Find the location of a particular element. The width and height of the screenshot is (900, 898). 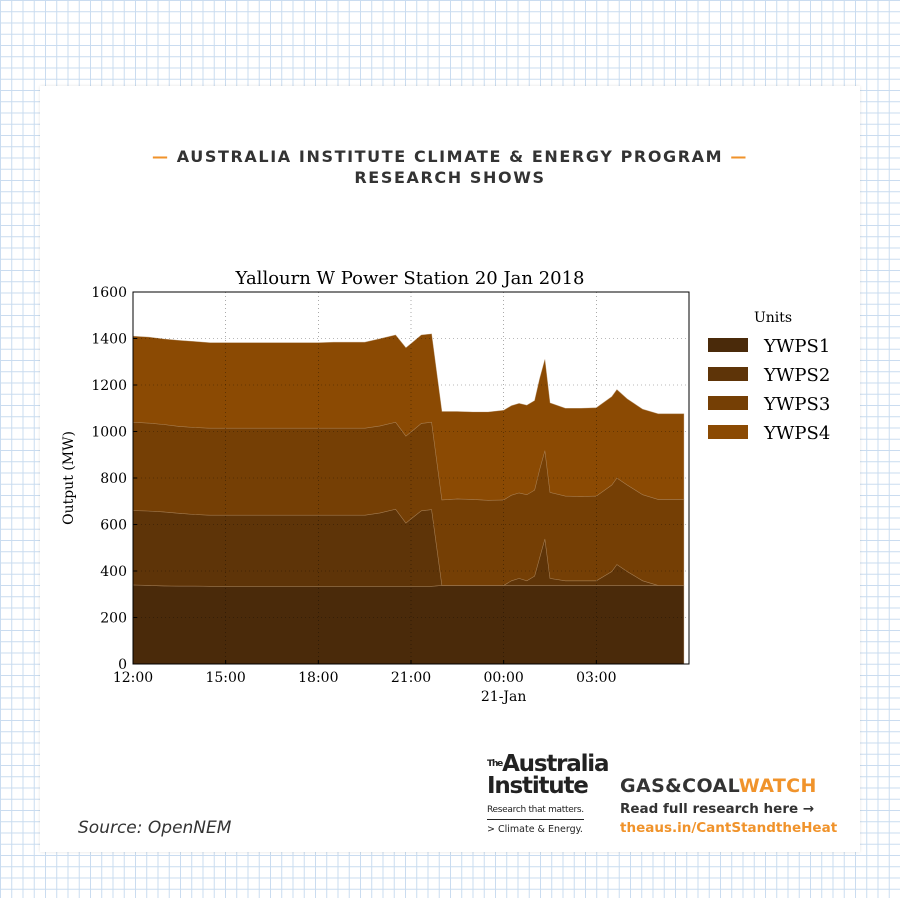

area-ywps4 is located at coordinates (408, 417).